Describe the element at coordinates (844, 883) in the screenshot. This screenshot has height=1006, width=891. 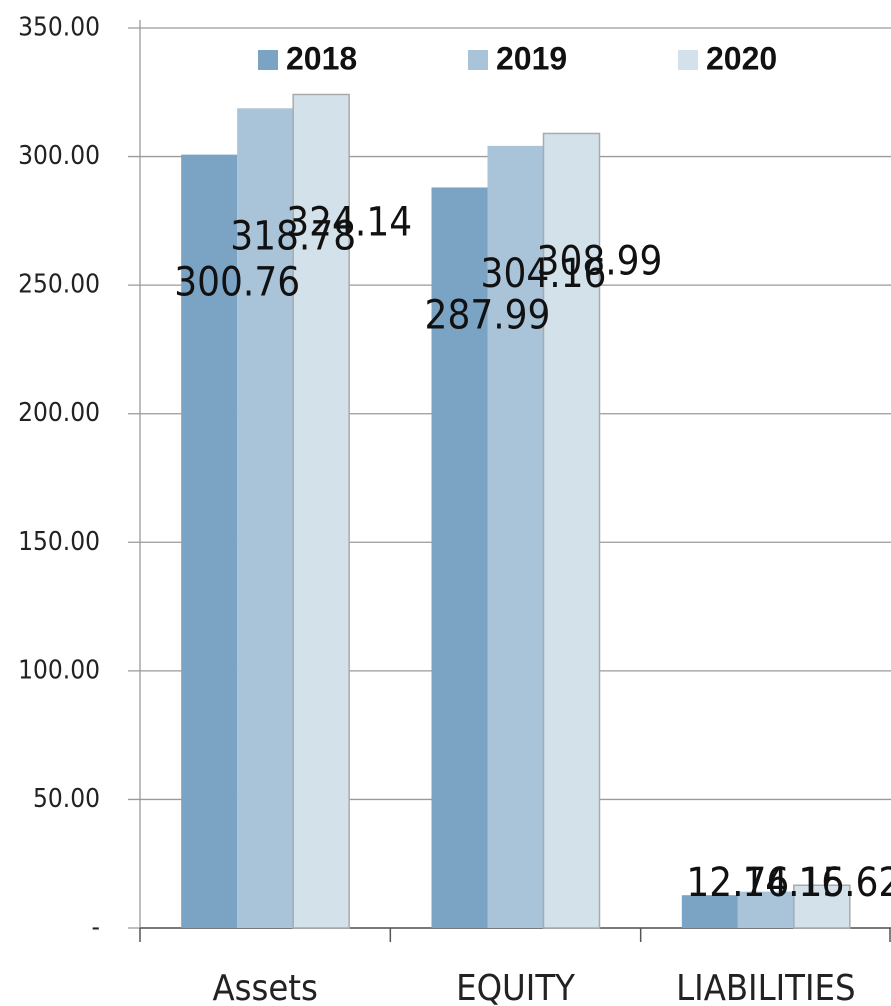
I see `value-label: 16.62` at that location.